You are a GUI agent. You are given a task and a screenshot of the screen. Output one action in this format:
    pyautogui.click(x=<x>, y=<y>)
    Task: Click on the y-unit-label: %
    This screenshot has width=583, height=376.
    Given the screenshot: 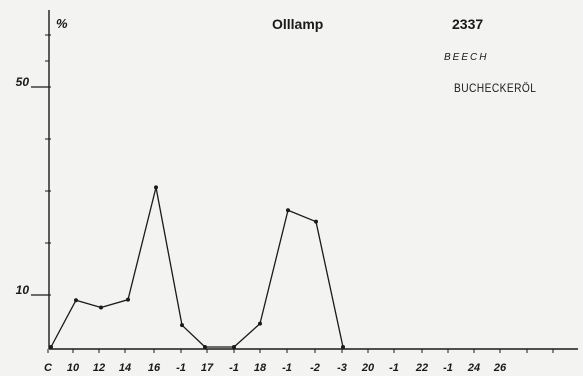 What is the action you would take?
    pyautogui.click(x=62, y=23)
    